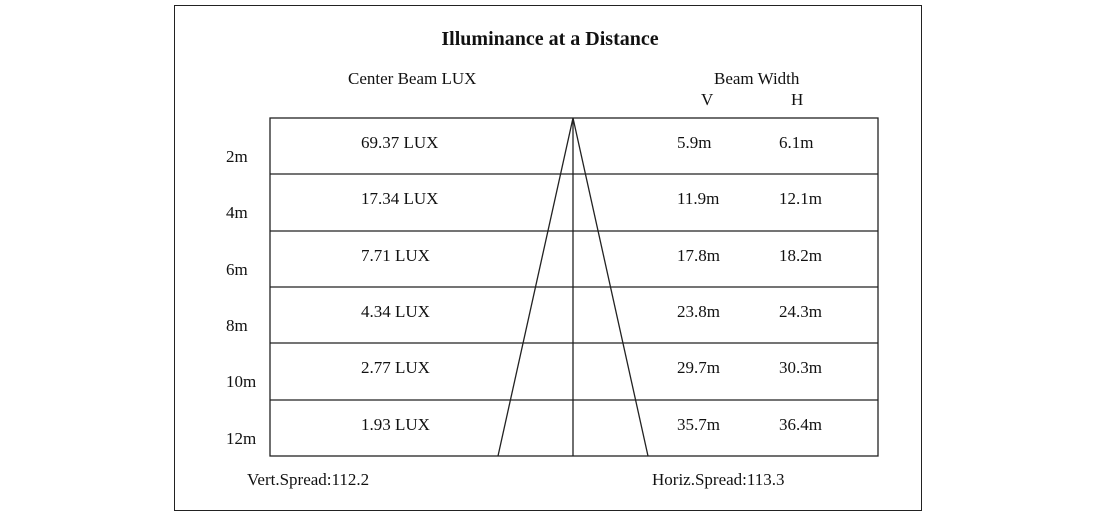  What do you see at coordinates (237, 212) in the screenshot?
I see `distance-label: 4m` at bounding box center [237, 212].